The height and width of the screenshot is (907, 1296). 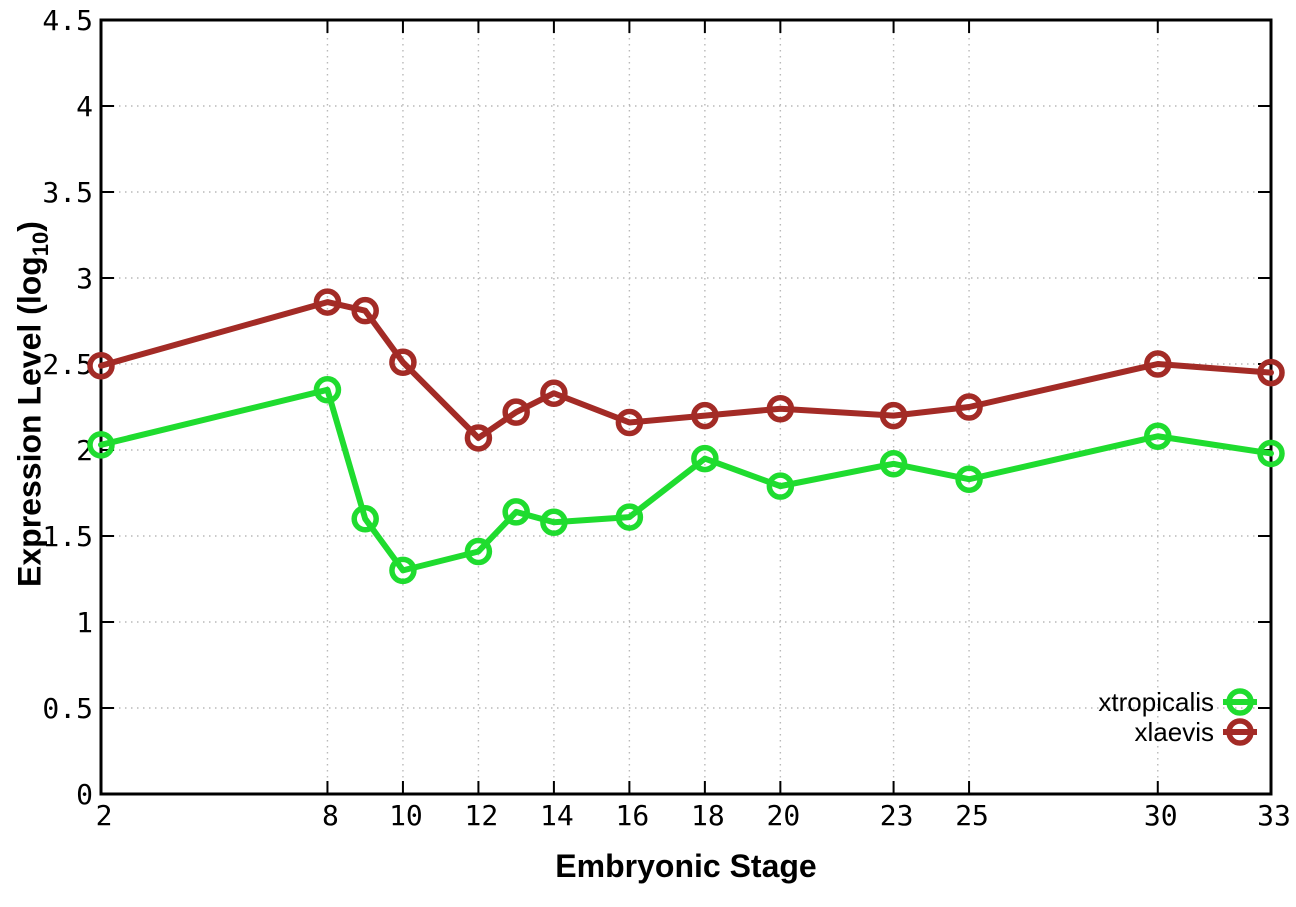 I want to click on legend-item-xtropicalis: xtropicalis, so click(x=1177, y=702).